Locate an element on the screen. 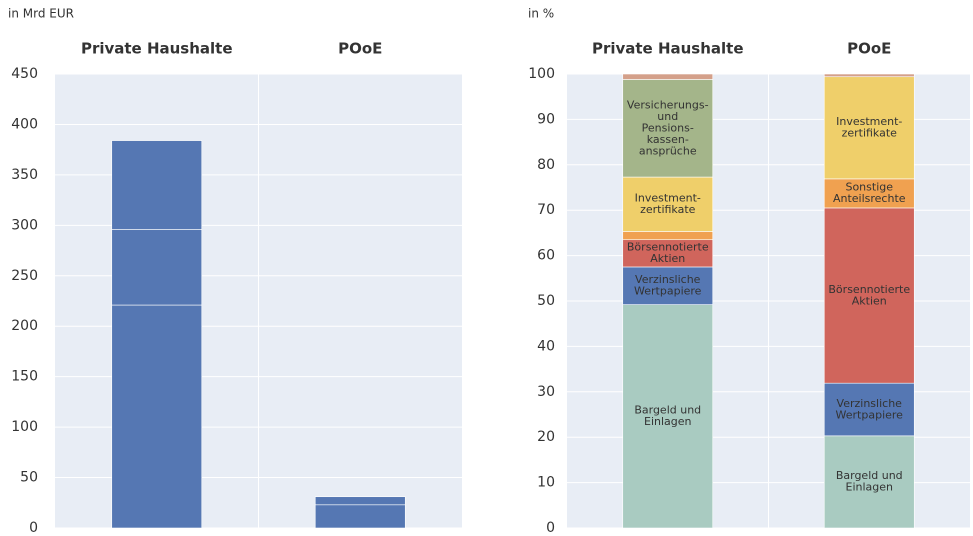 The height and width of the screenshot is (536, 973). y-tick-label: 40 is located at coordinates (546, 346).